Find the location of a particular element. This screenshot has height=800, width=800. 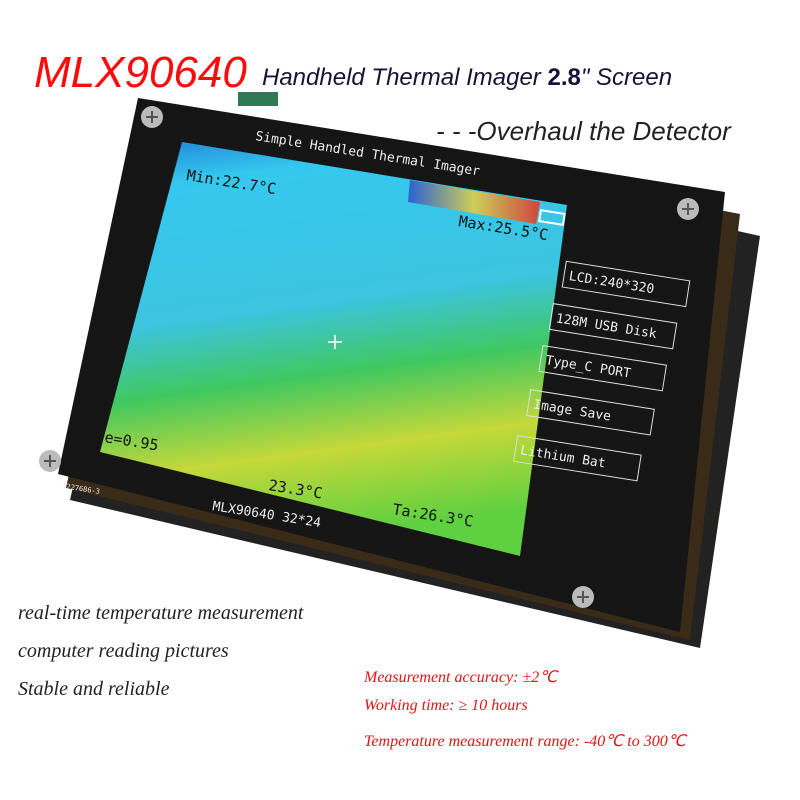

battery-icon is located at coordinates (552, 217).